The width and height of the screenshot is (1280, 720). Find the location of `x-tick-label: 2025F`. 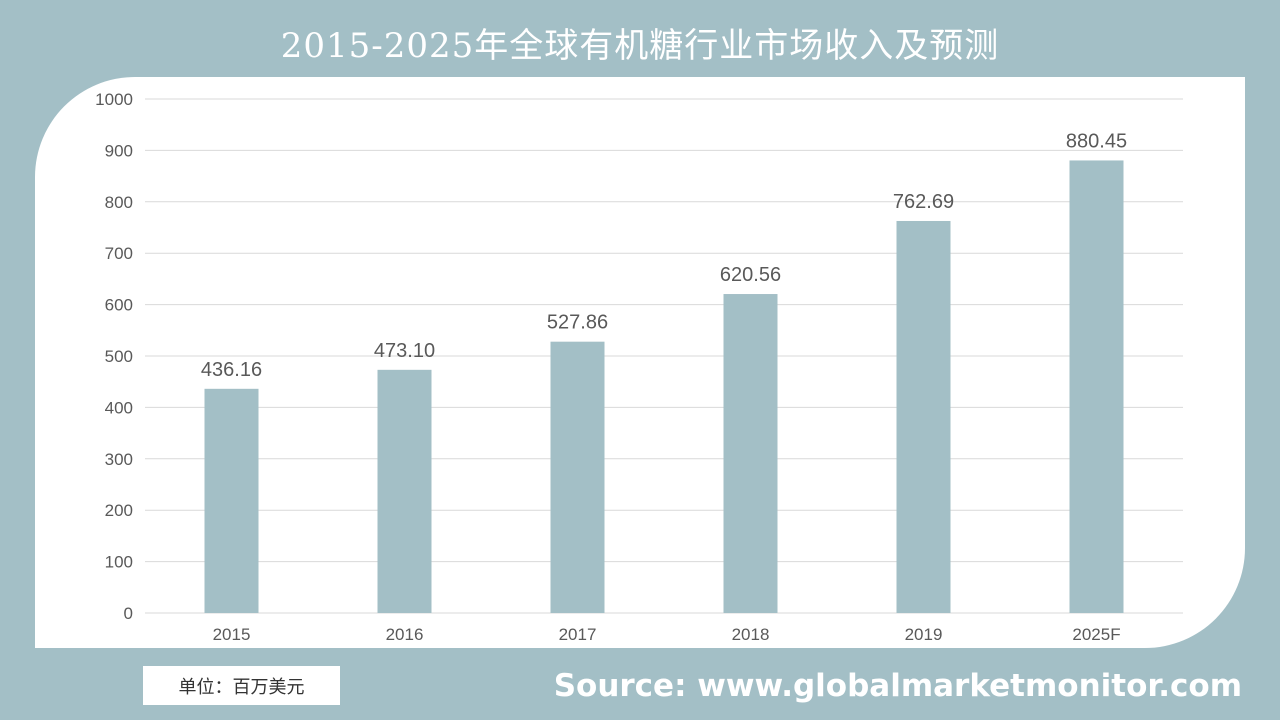

x-tick-label: 2025F is located at coordinates (1096, 634).